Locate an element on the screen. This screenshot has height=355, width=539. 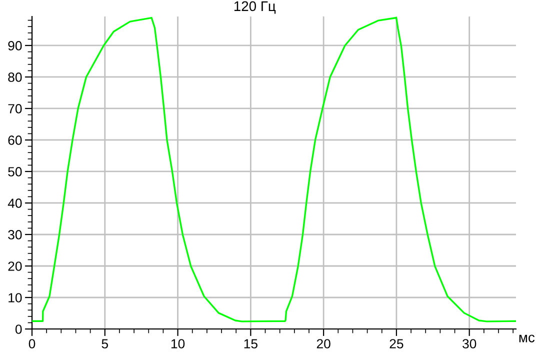
chart-title: 120 Гц is located at coordinates (255, 7).